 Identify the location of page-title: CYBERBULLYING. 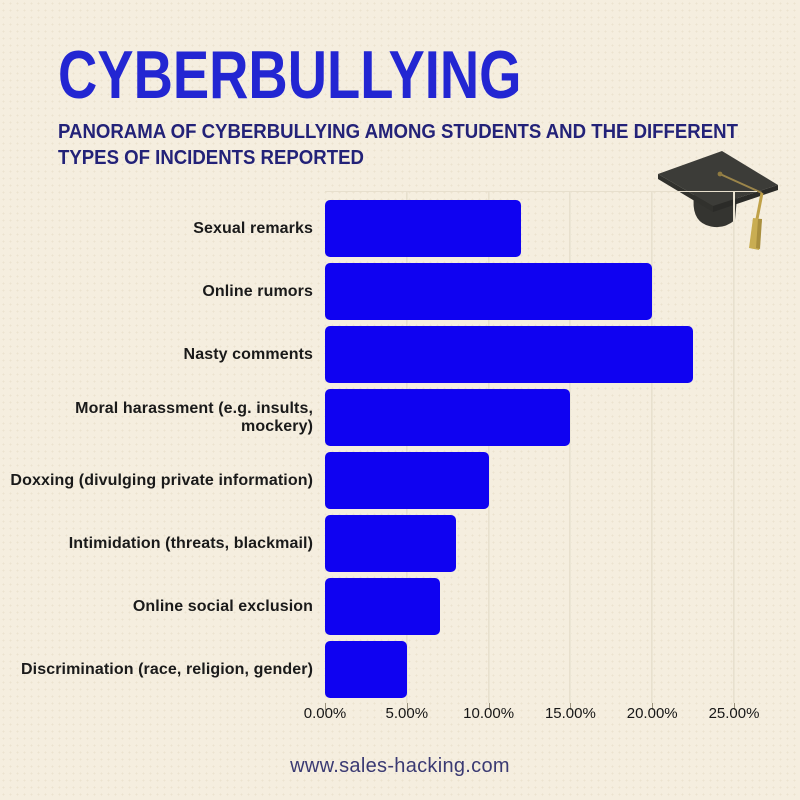
(290, 75).